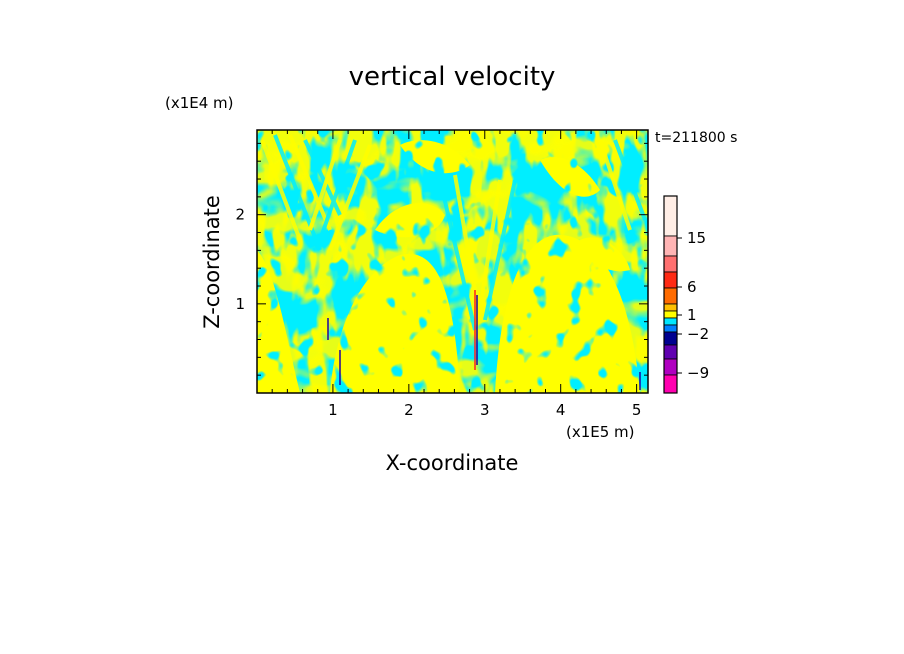 Image resolution: width=904 pixels, height=654 pixels. I want to click on colorbar-label: 6, so click(692, 287).